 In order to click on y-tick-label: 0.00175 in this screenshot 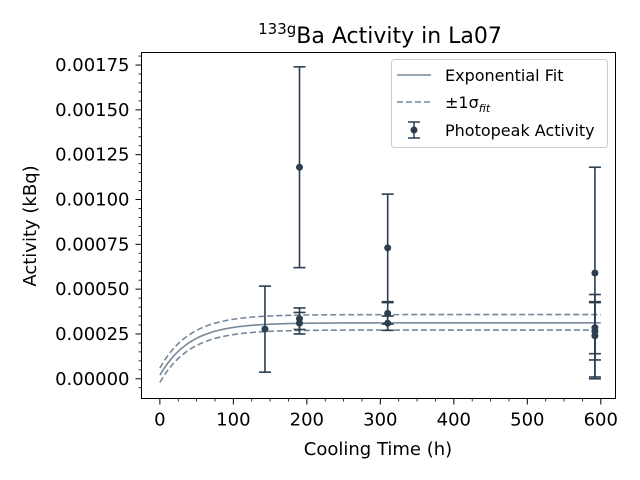, I will do `click(92, 65)`.